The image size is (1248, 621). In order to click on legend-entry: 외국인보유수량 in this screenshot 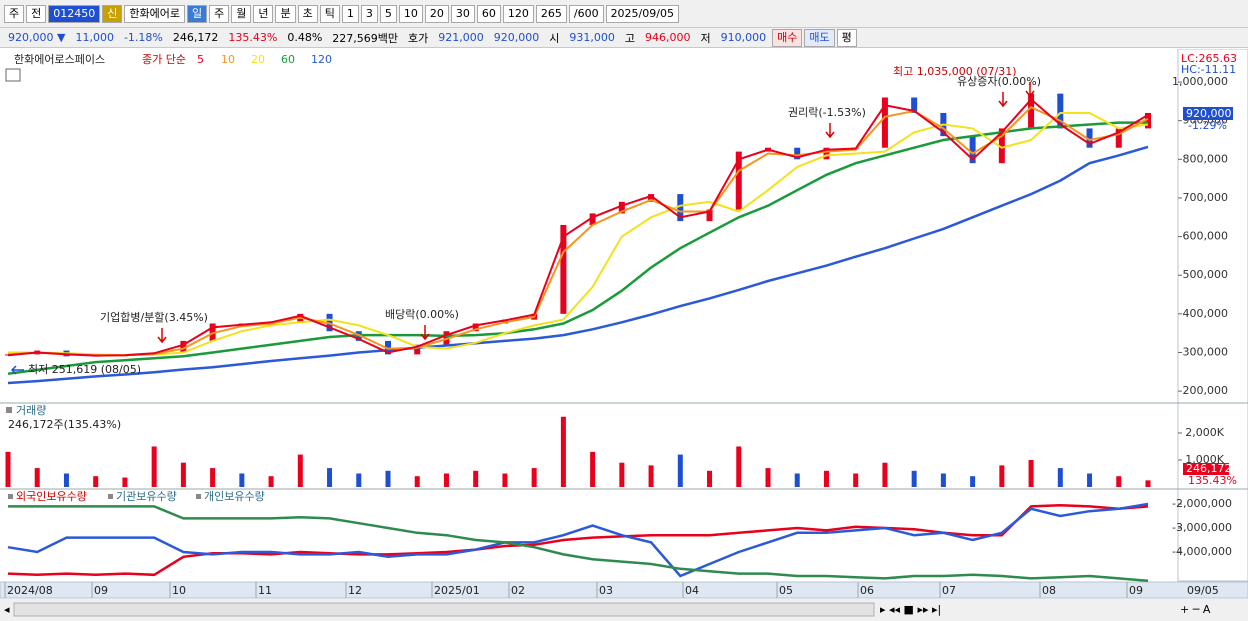, I will do `click(51, 496)`.